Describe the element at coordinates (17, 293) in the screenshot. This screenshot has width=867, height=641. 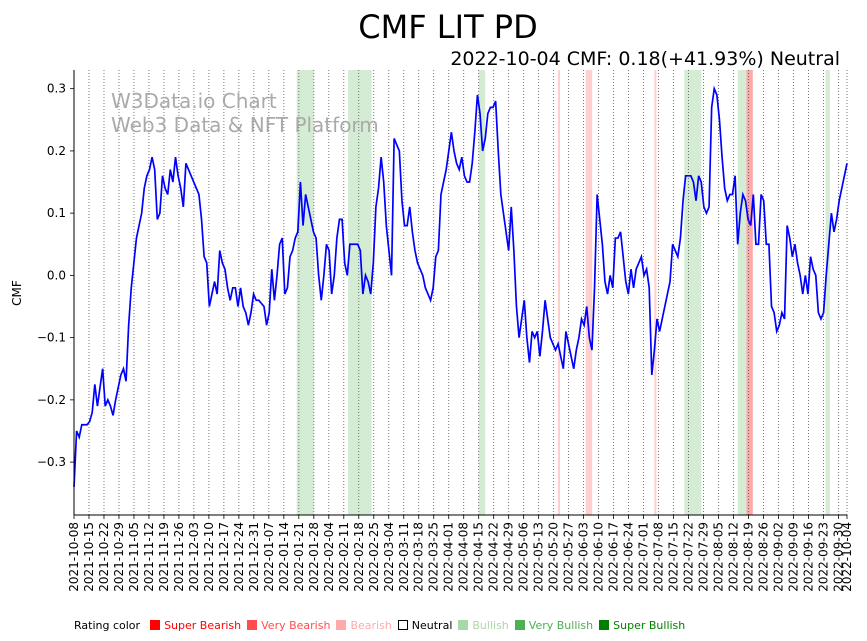
I see `y-axis-label: CMF` at that location.